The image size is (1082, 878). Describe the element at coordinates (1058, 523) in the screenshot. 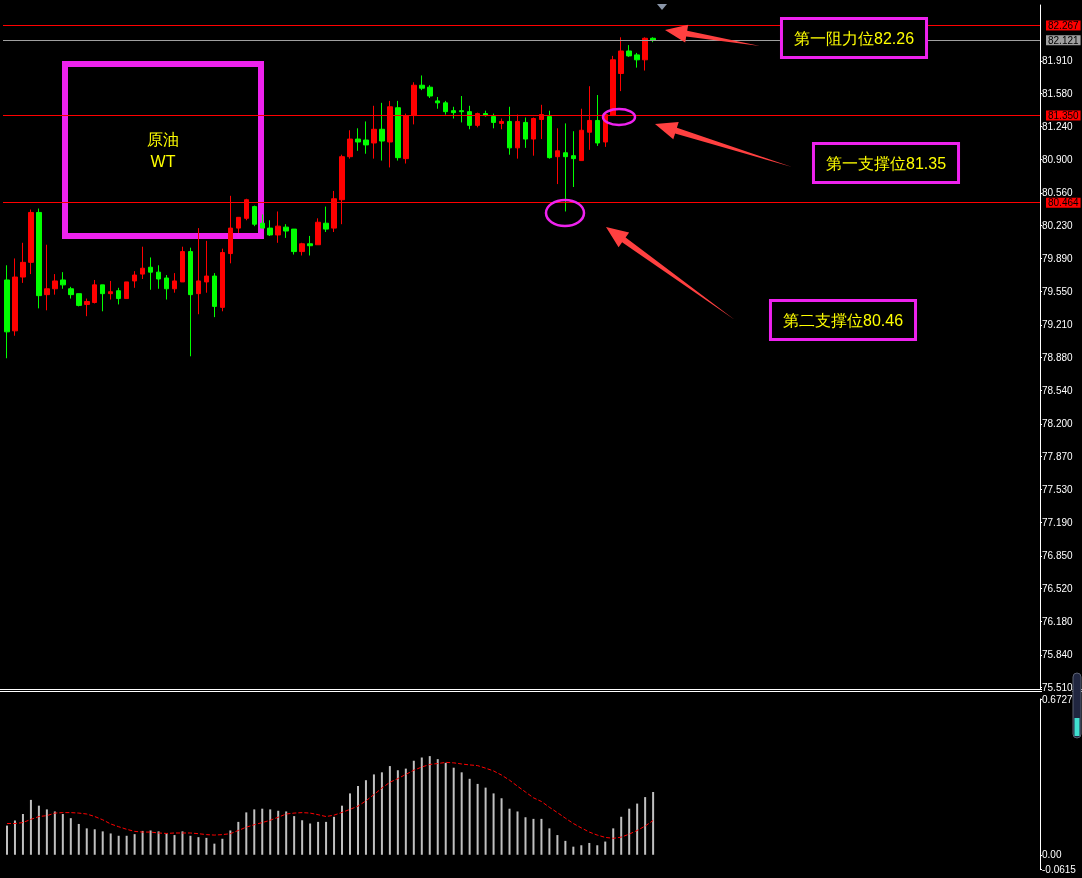

I see `y-tick-label: 77.190` at that location.